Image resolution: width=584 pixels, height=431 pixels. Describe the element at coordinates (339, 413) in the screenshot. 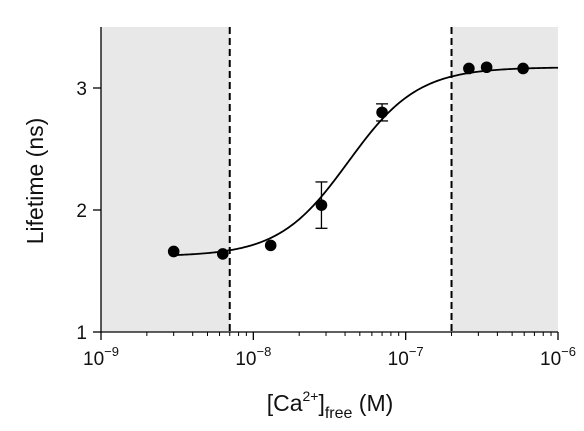

I see `x-axis-label-subscript: free` at that location.